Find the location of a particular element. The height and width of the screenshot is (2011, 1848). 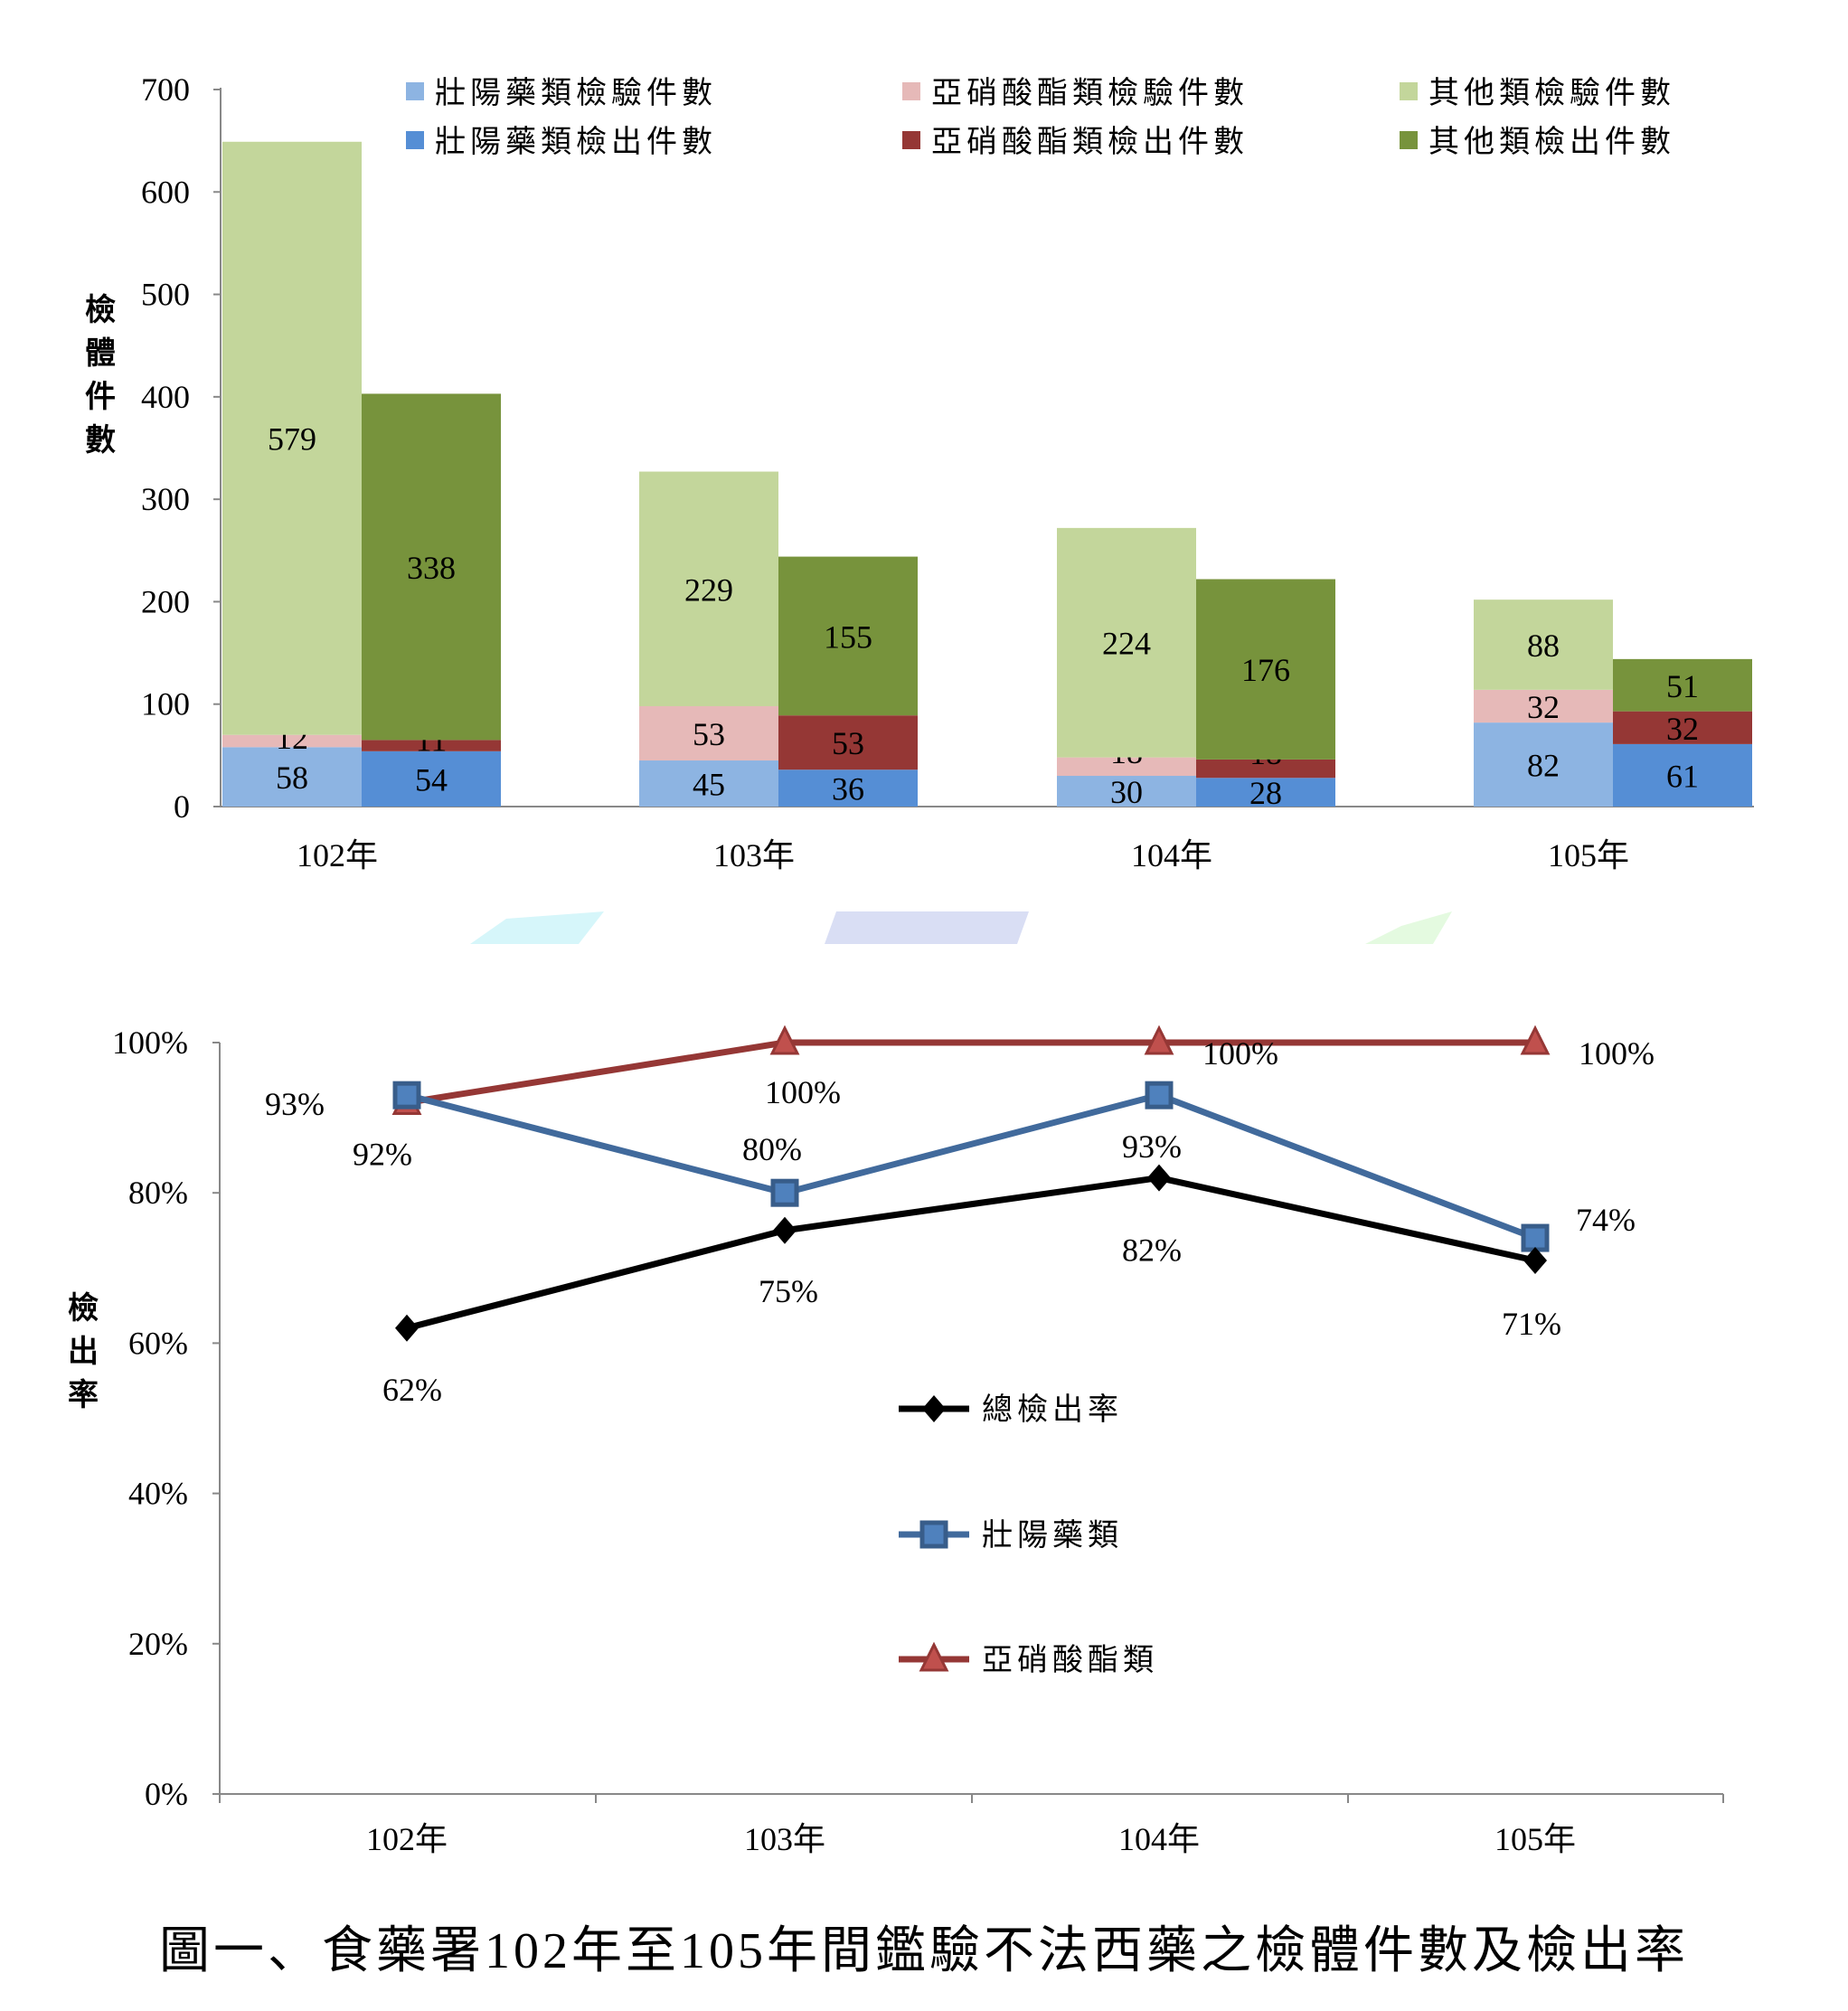

bar-value-label: 28 is located at coordinates (1265, 793).